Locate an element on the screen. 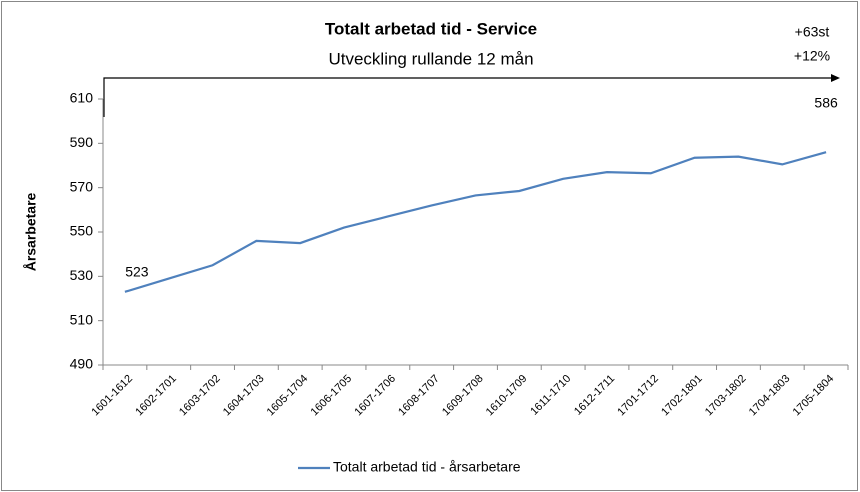 The image size is (860, 492). y-tick-label: 530 is located at coordinates (82, 275).